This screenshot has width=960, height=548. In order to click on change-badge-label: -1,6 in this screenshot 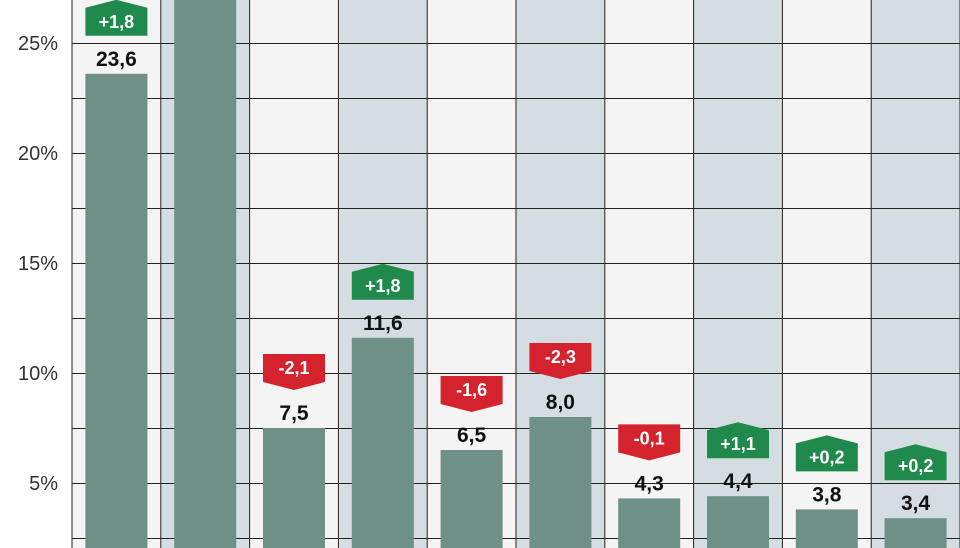, I will do `click(471, 390)`.